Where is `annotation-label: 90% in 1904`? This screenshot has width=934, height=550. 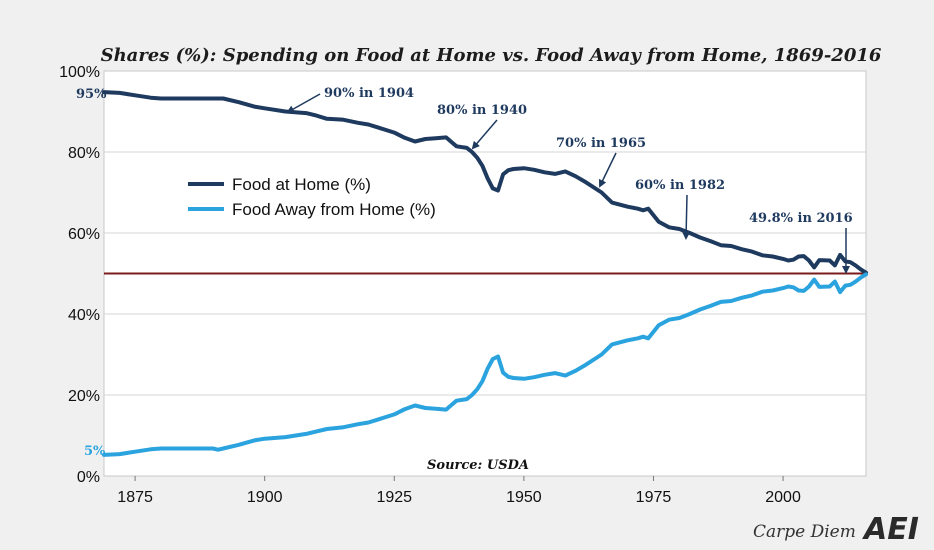
annotation-label: 90% in 1904 is located at coordinates (369, 93).